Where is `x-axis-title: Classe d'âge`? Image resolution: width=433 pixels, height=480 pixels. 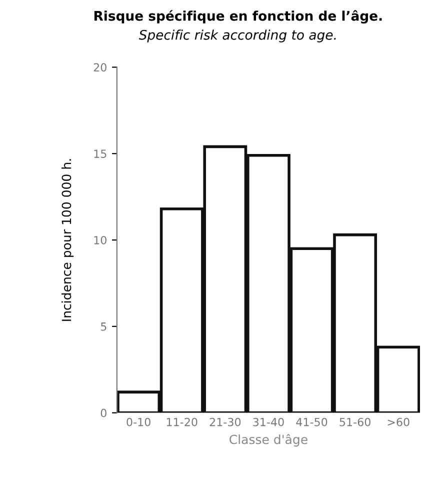 x-axis-title: Classe d'âge is located at coordinates (269, 440).